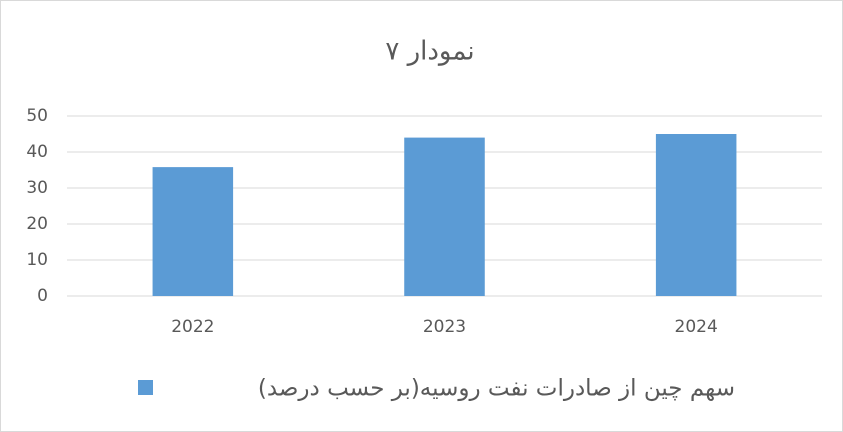  What do you see at coordinates (192, 327) in the screenshot?
I see `x-tick-label: 2022` at bounding box center [192, 327].